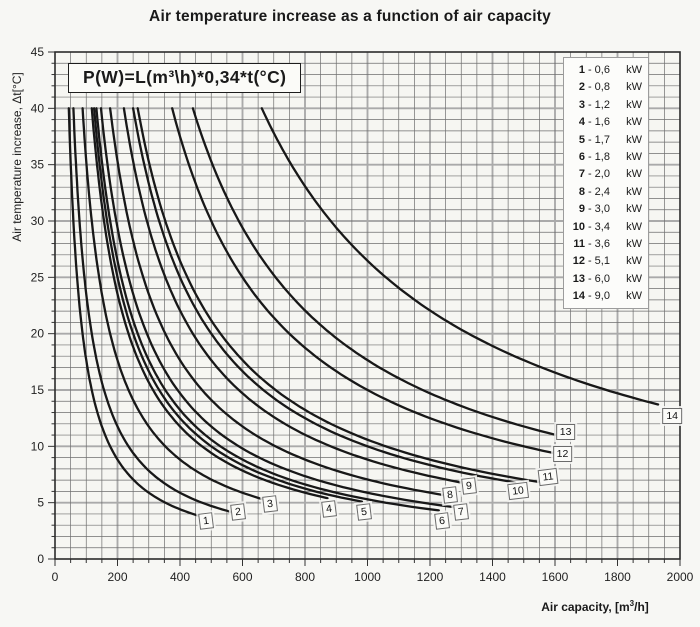  I want to click on legend-item-number: 2, so click(581, 87).